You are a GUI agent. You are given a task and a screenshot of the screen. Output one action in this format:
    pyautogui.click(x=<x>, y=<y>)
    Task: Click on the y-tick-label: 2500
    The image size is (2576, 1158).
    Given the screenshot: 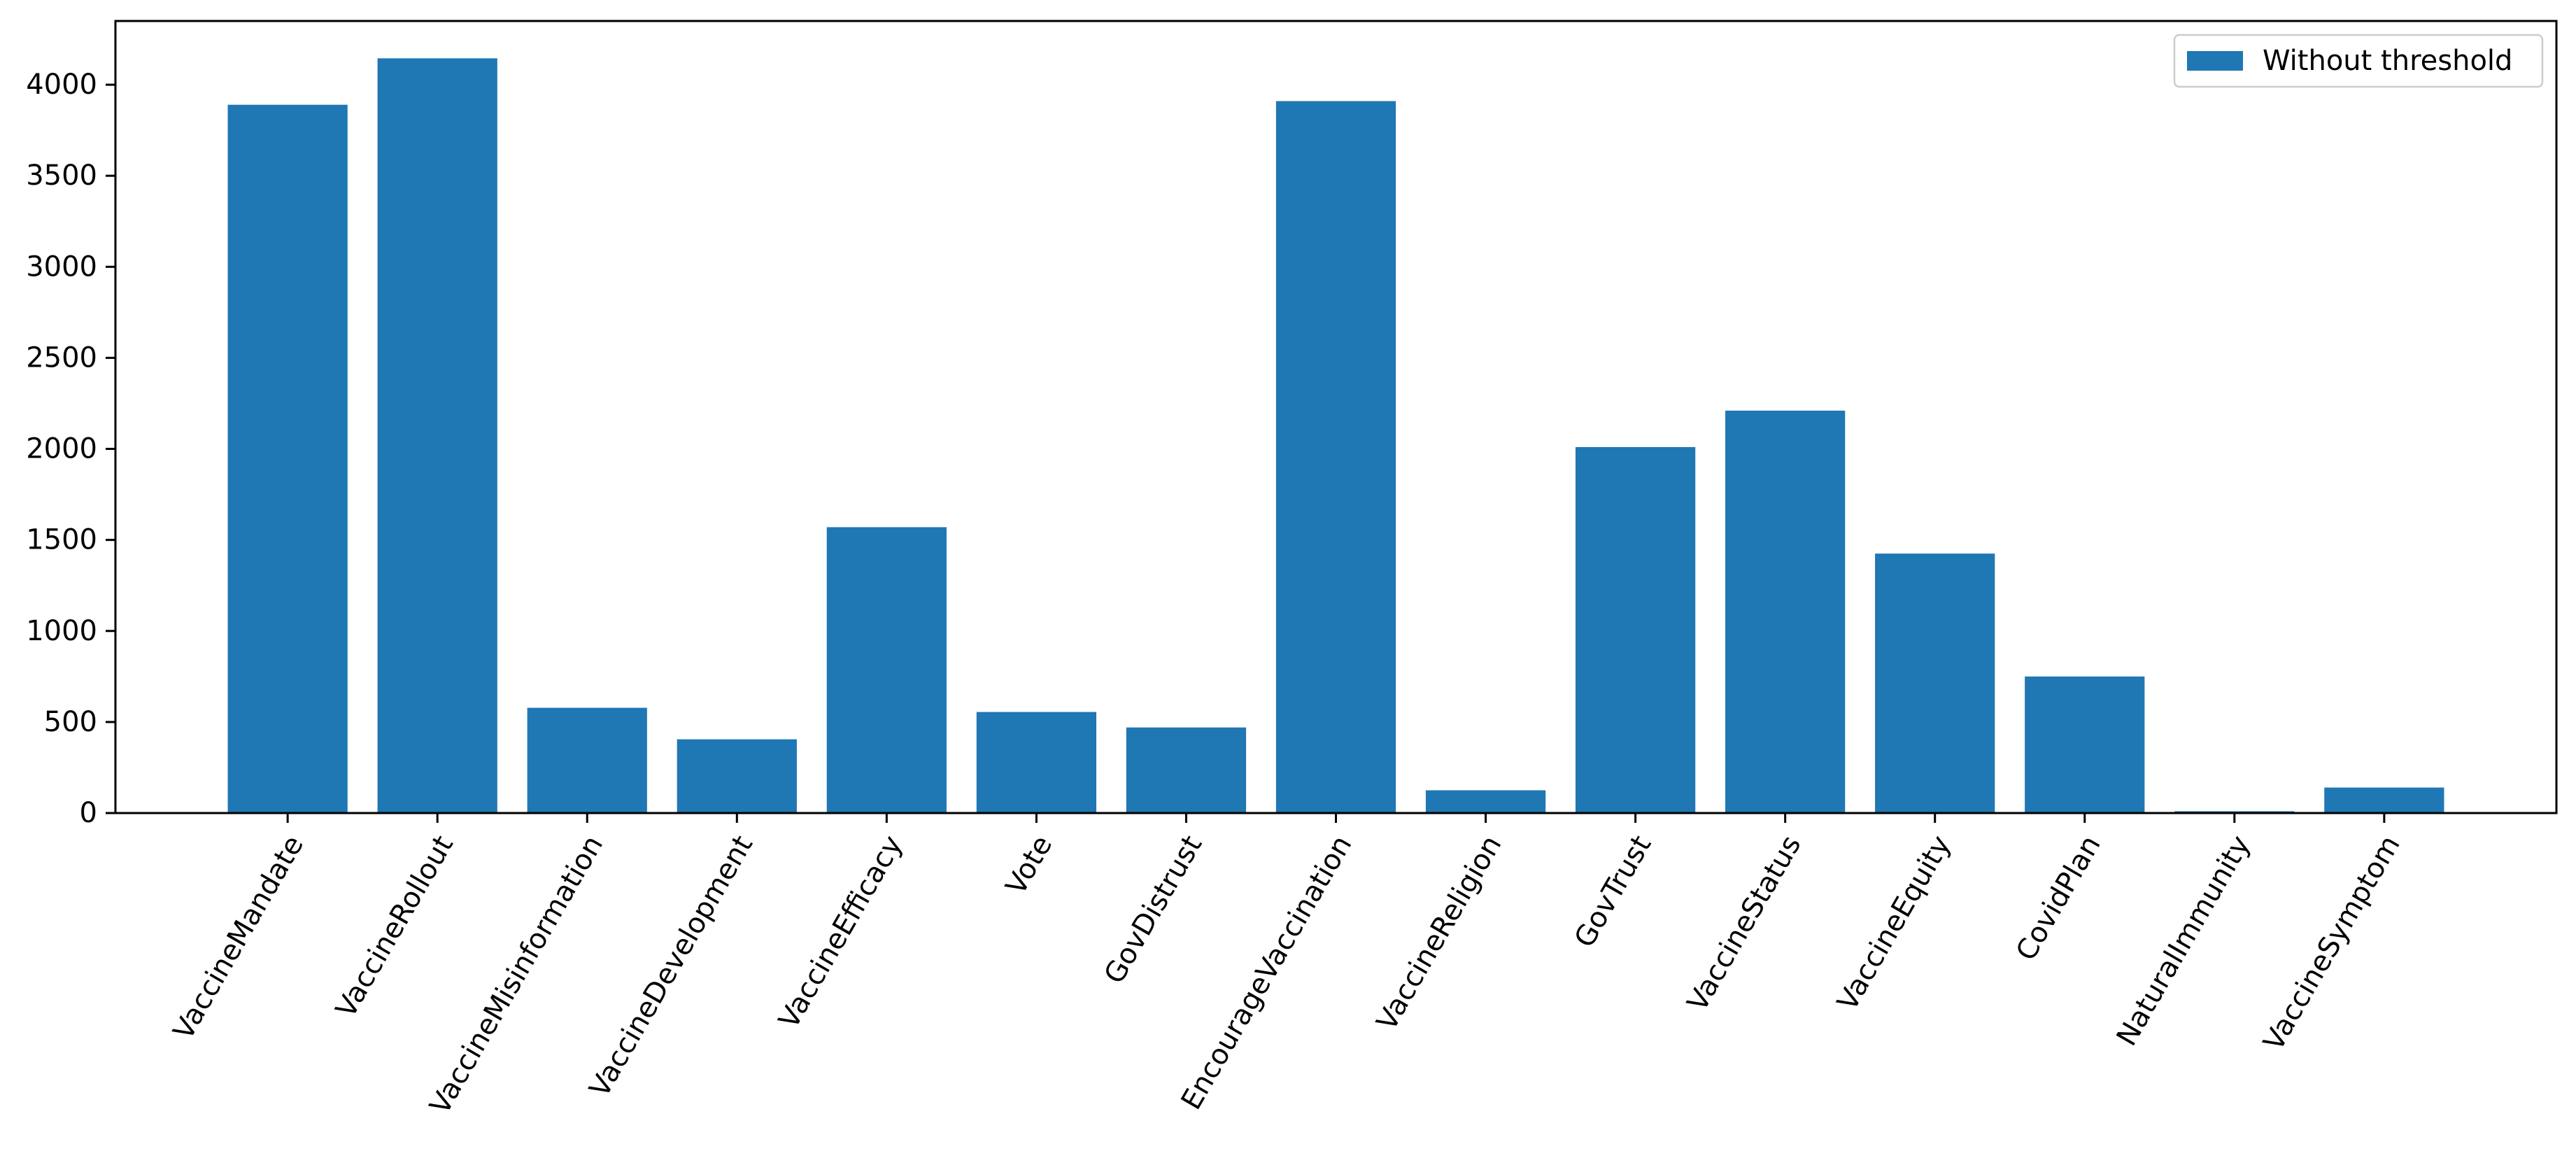 What is the action you would take?
    pyautogui.click(x=61, y=357)
    